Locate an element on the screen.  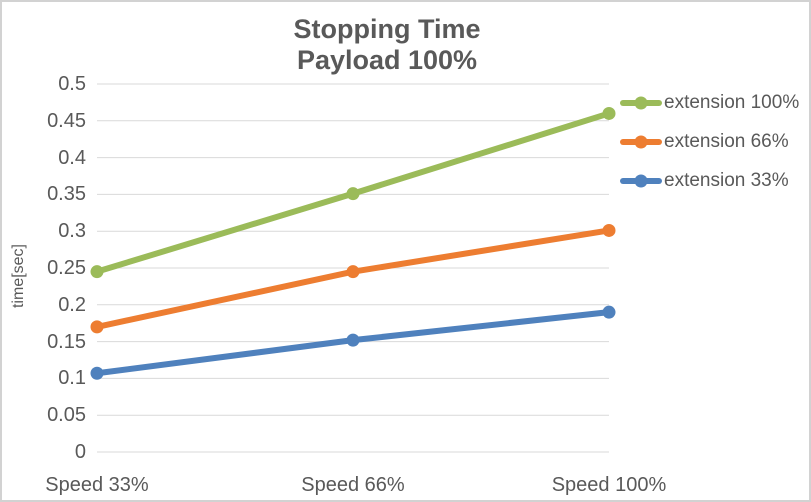
series-line-extension-66- is located at coordinates (353, 278).